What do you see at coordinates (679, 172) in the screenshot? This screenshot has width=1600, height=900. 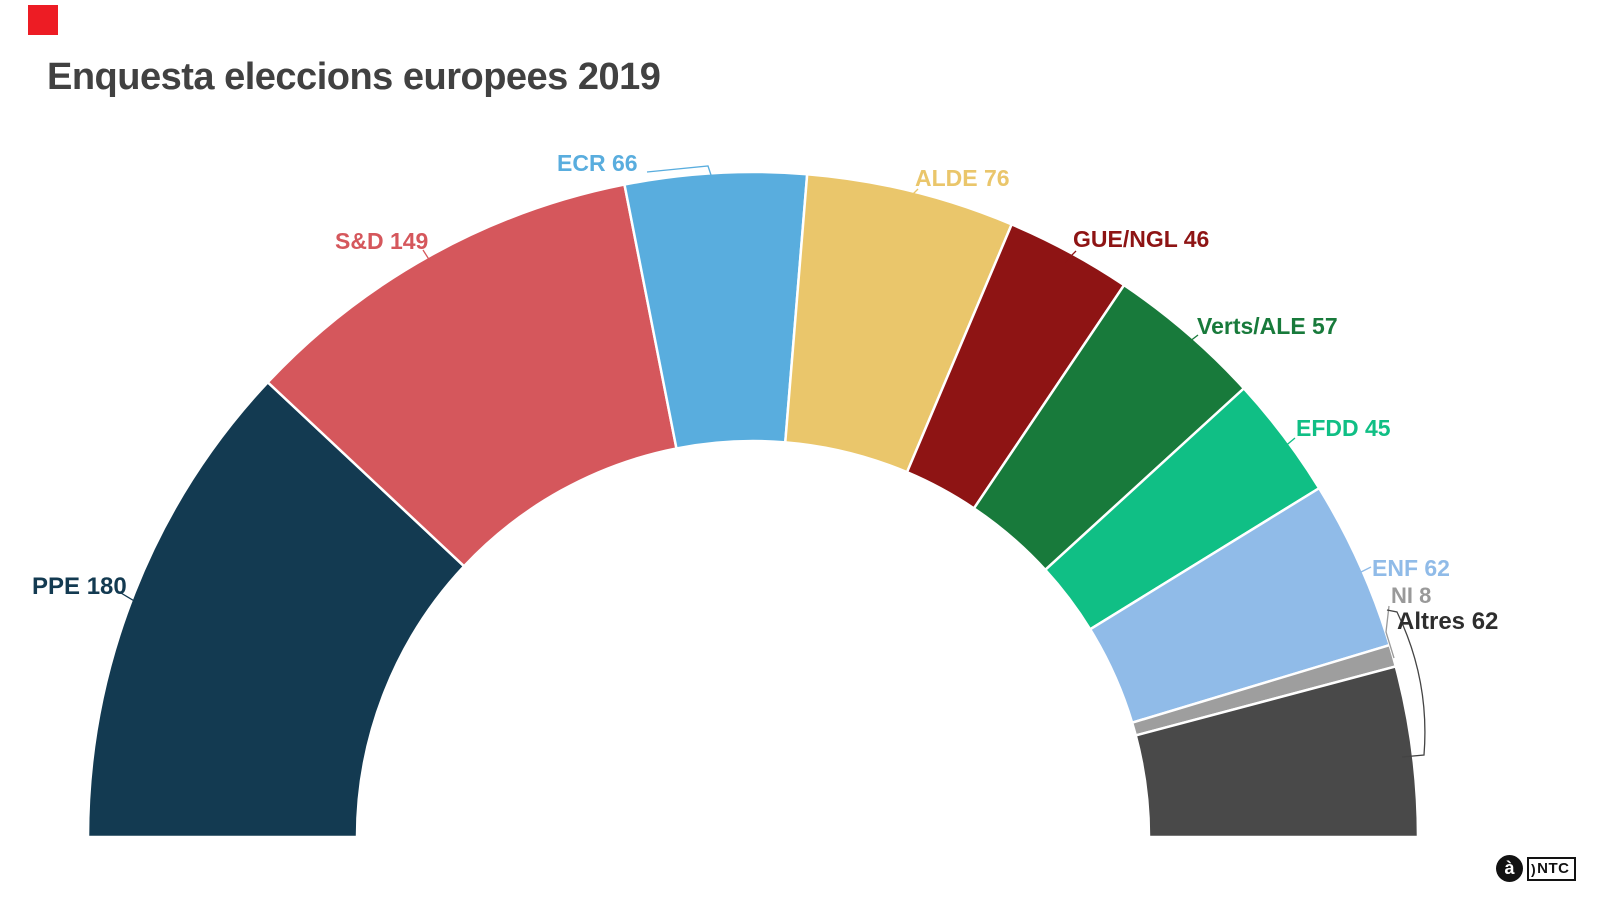 I see `leader-ecr` at bounding box center [679, 172].